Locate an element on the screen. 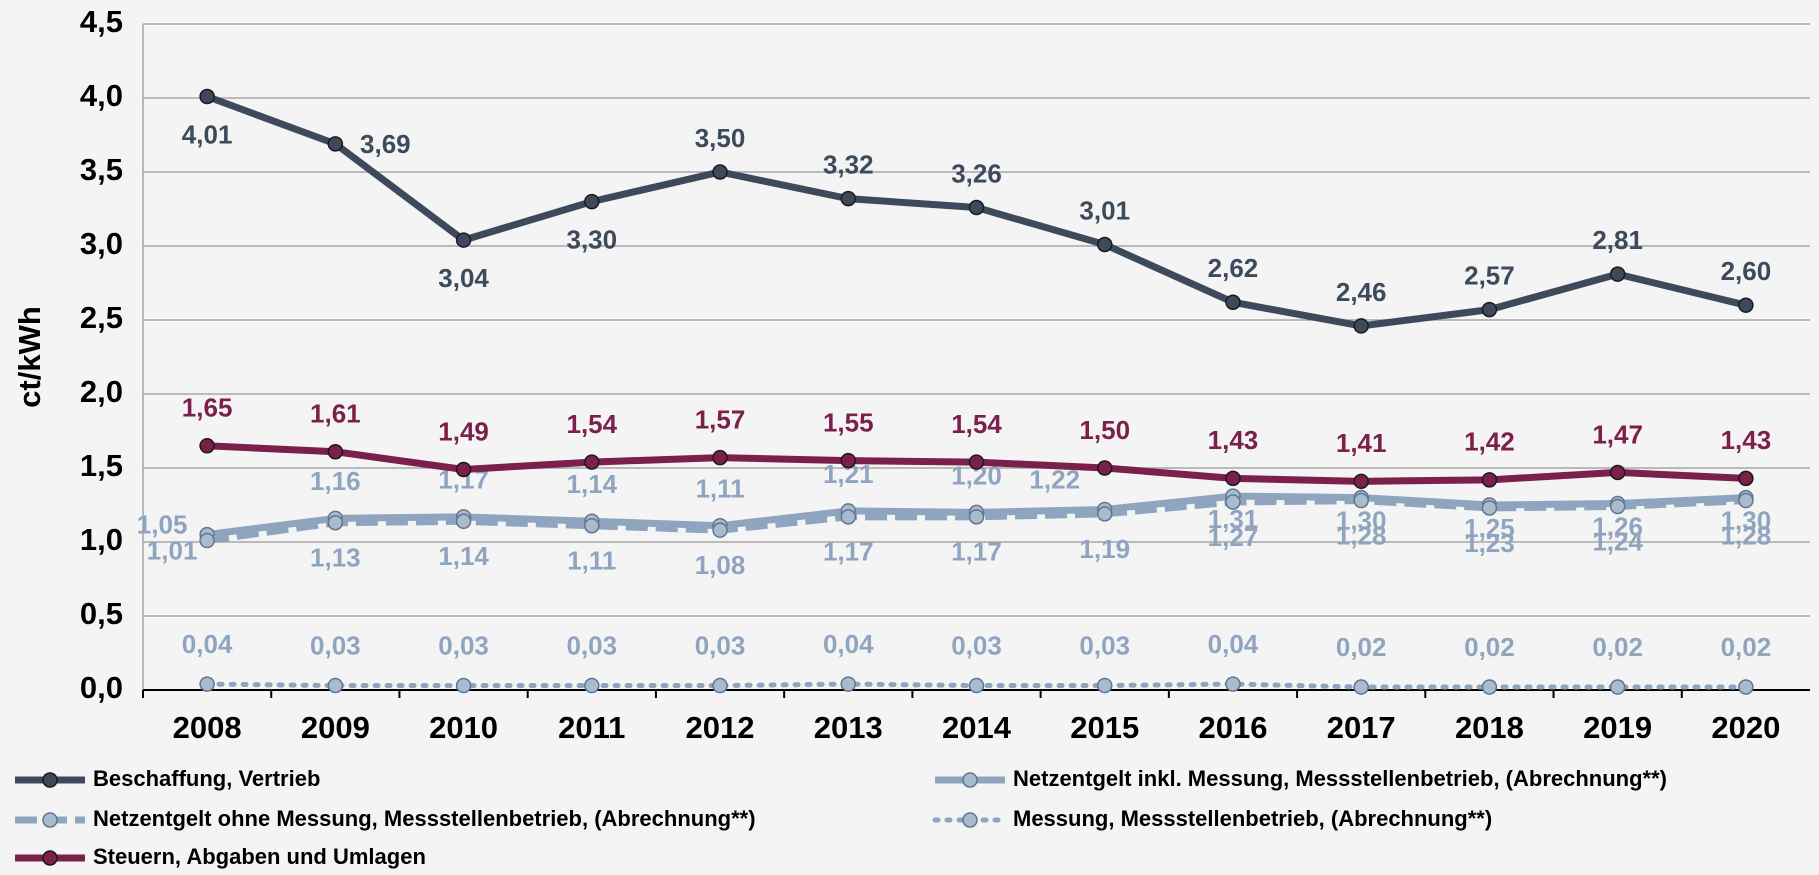  data-label: 1,13 is located at coordinates (335, 558).